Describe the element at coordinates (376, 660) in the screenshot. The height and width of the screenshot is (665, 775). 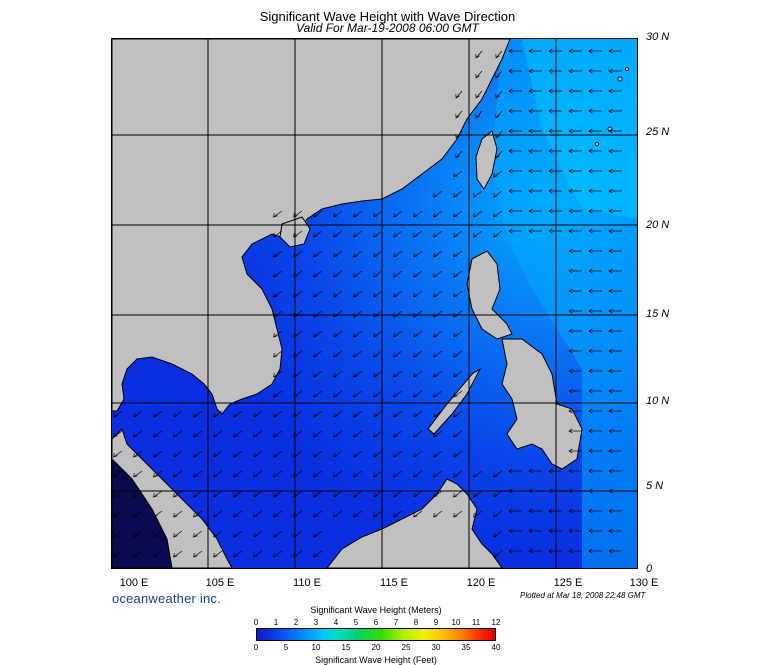
I see `legend-title-feet: Significant Wave Height (Feet)` at that location.